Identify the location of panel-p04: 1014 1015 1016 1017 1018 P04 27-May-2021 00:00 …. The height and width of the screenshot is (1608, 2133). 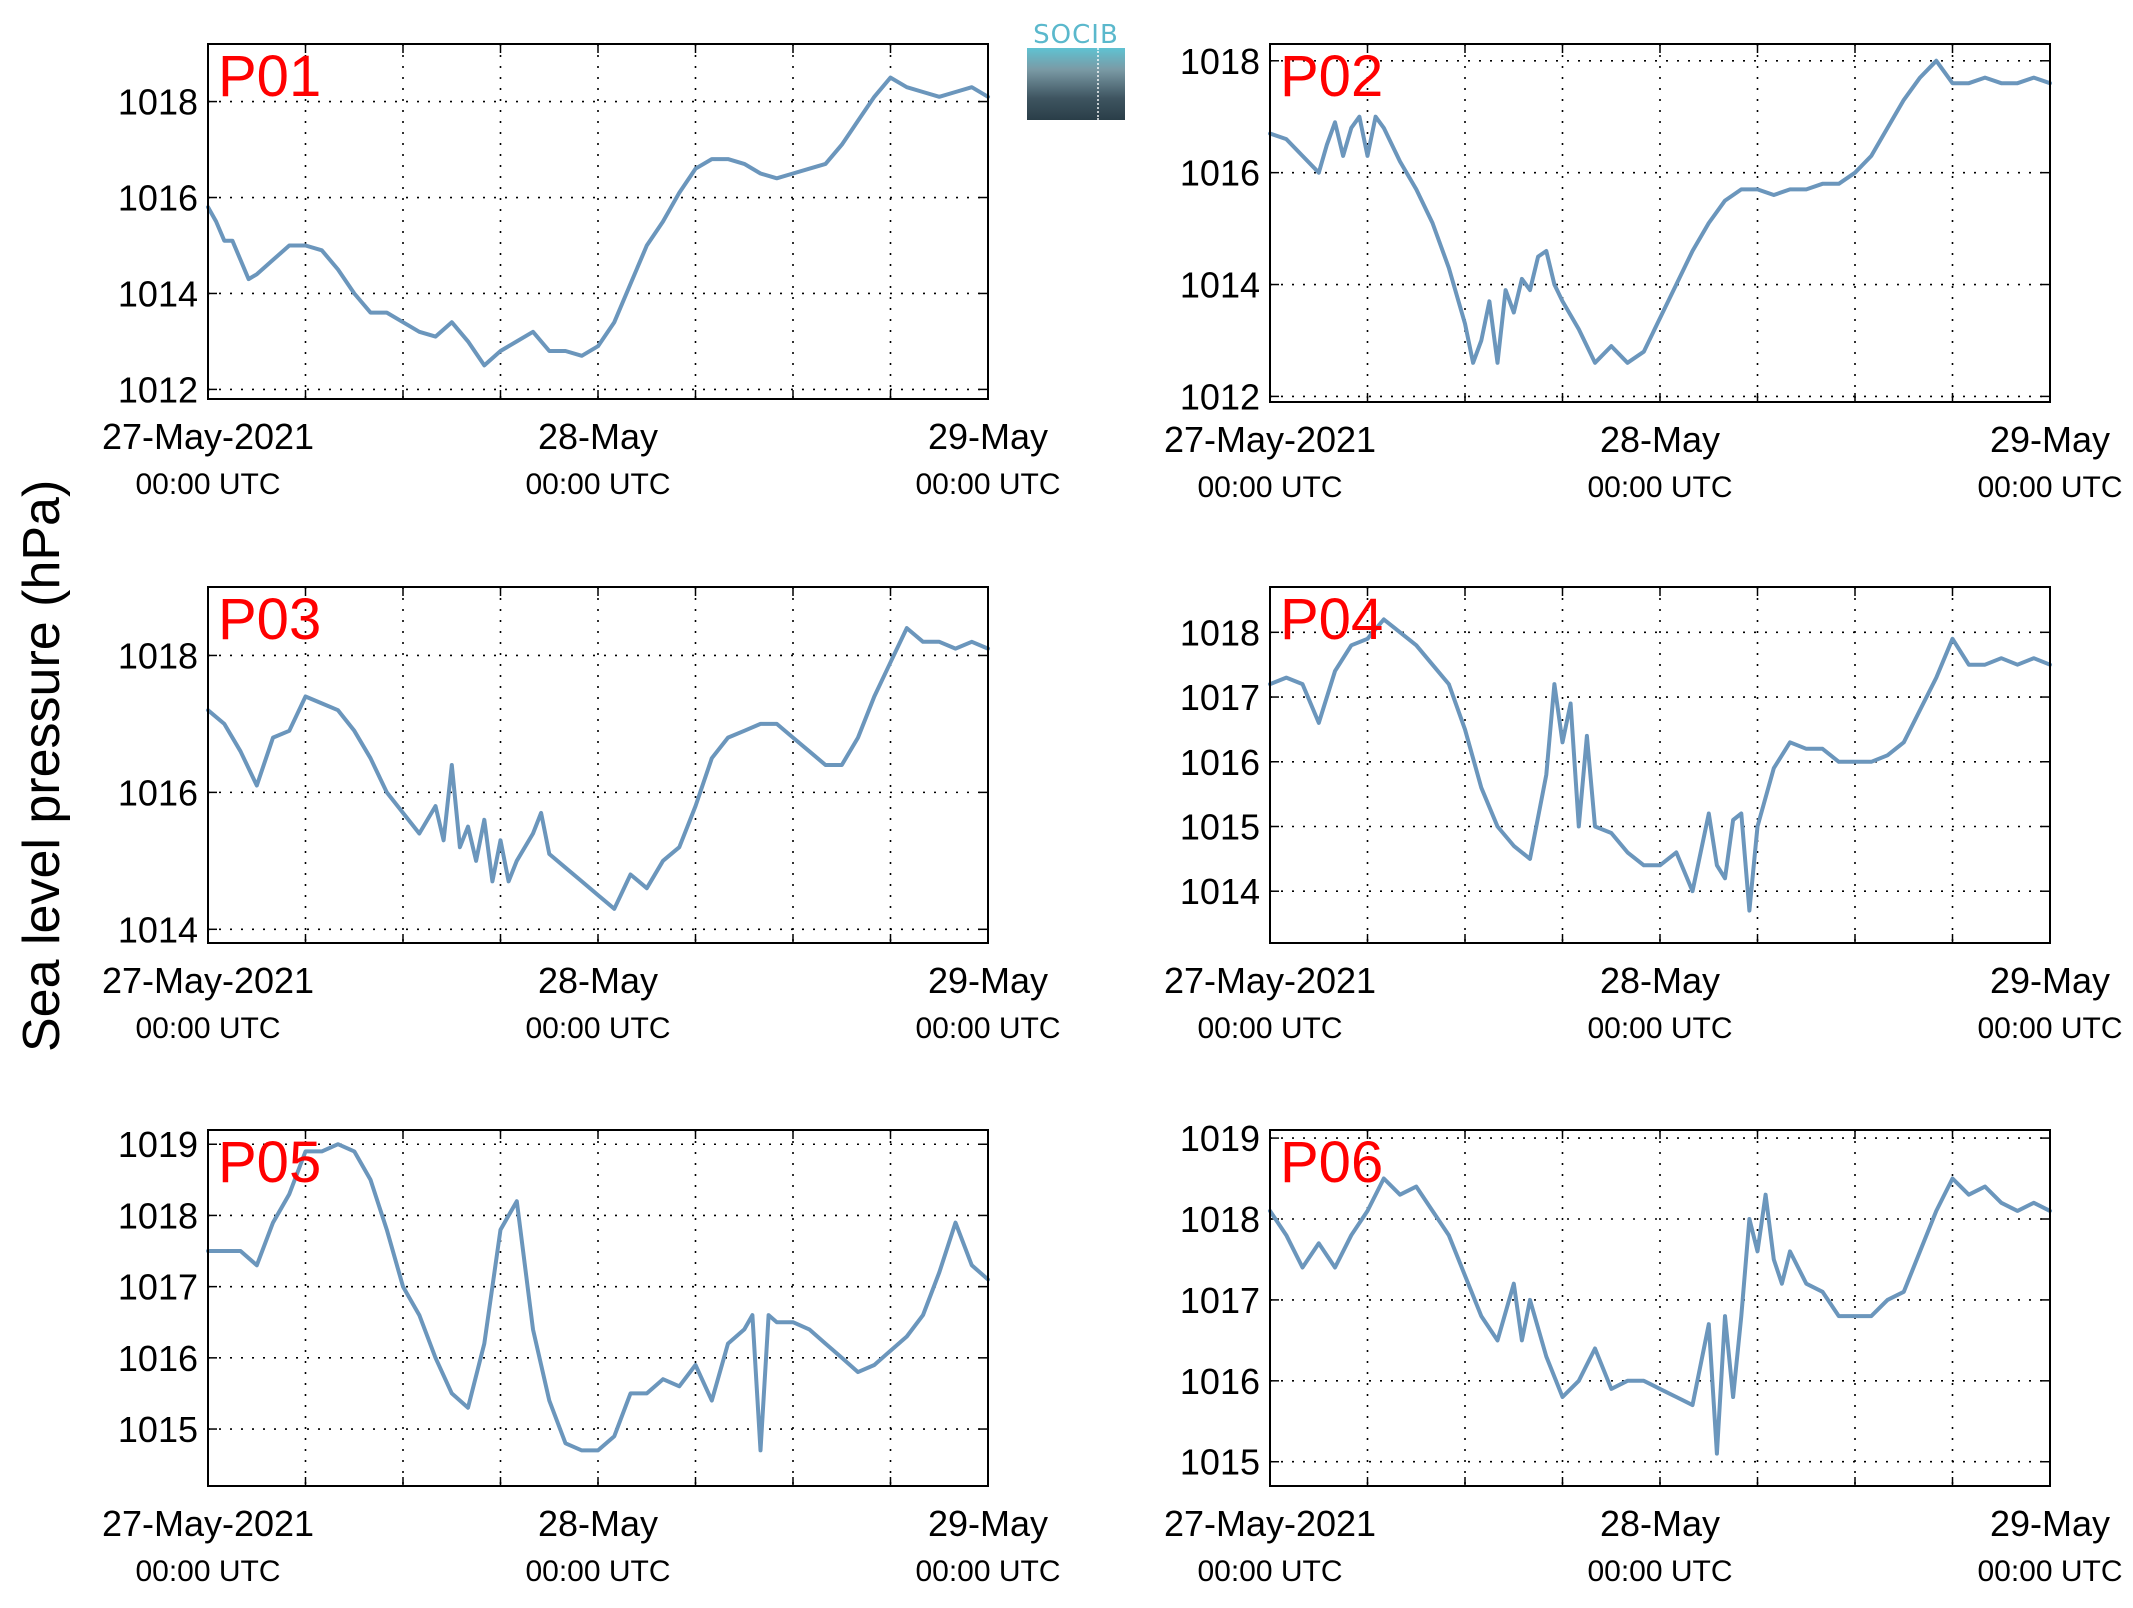
(1643, 815).